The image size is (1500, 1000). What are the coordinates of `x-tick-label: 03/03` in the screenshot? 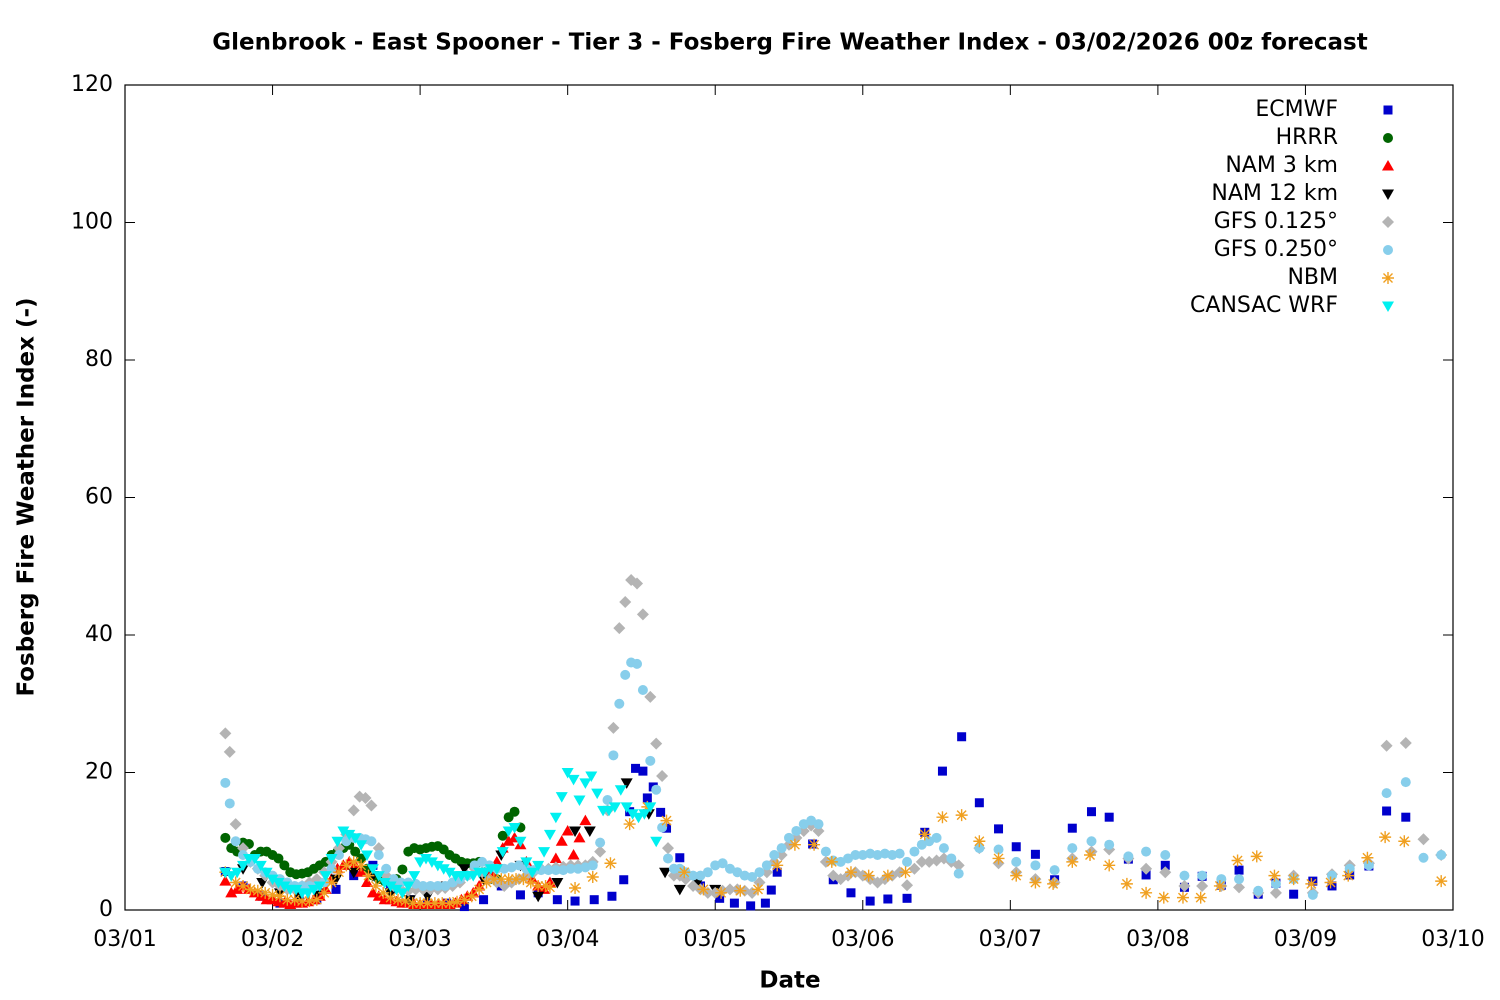 It's located at (419, 939).